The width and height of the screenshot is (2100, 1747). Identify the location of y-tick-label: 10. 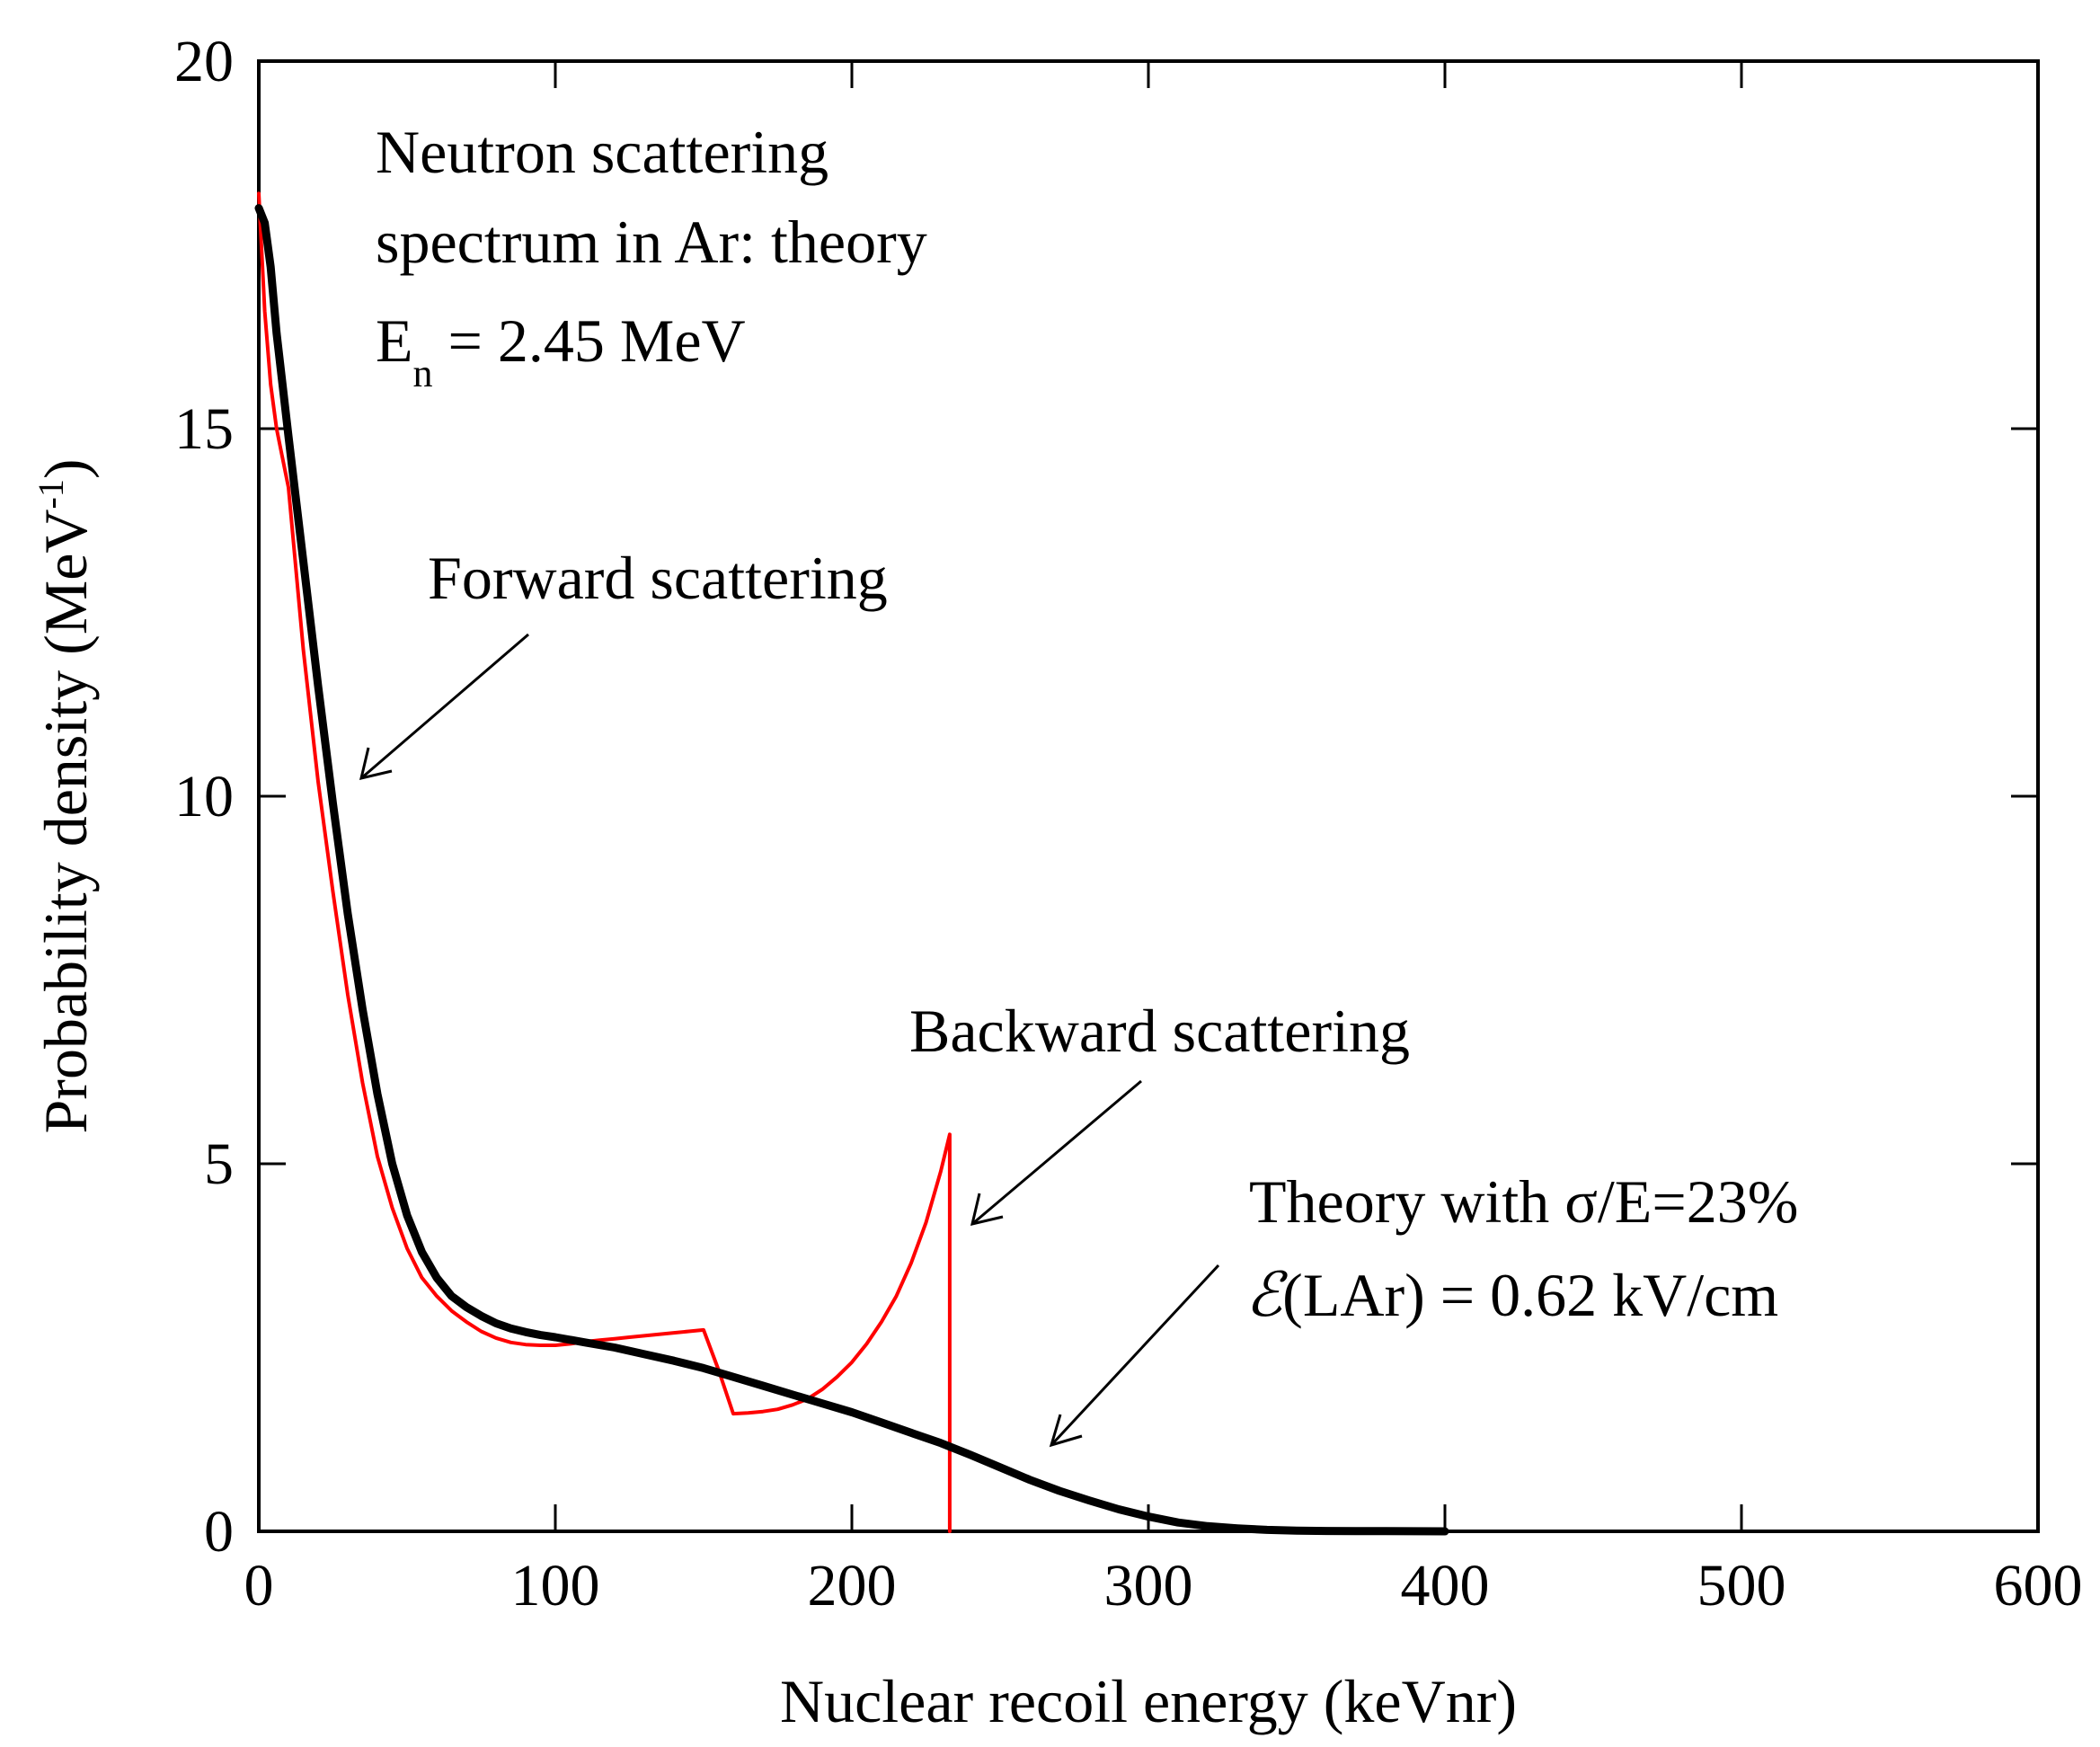
(204, 796).